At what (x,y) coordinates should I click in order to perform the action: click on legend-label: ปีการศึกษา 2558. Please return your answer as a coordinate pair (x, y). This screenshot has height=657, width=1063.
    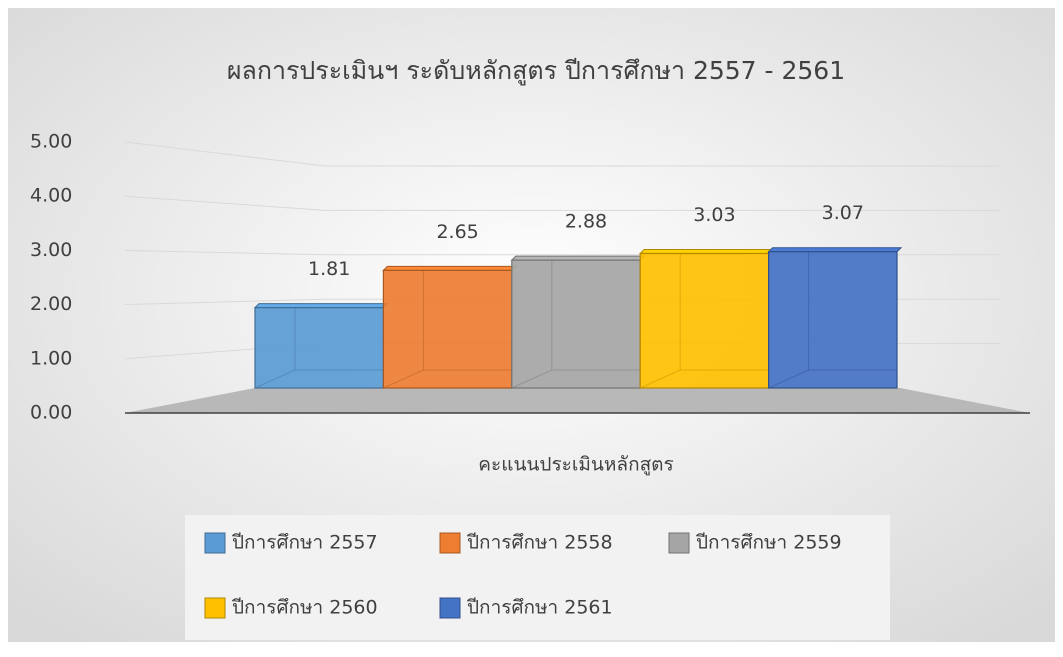
    Looking at the image, I should click on (539, 543).